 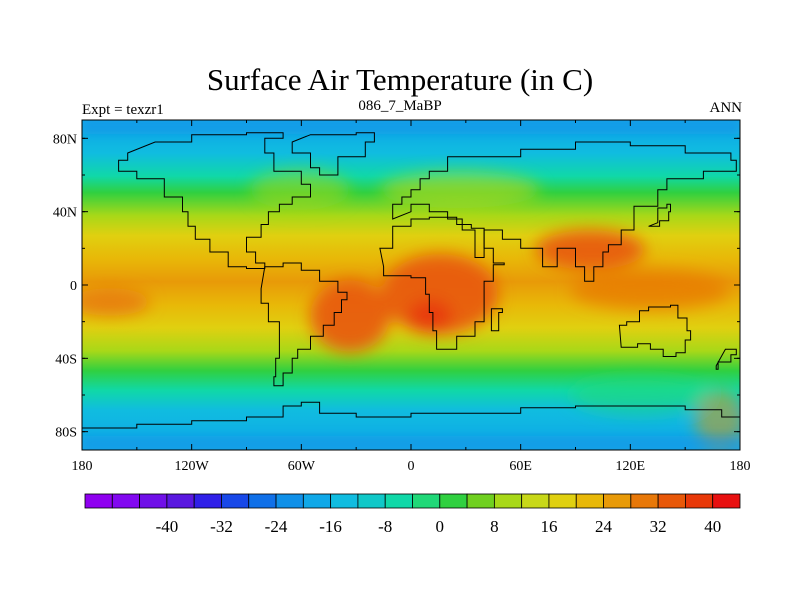 What do you see at coordinates (73, 286) in the screenshot?
I see `lat-tick-label: 0` at bounding box center [73, 286].